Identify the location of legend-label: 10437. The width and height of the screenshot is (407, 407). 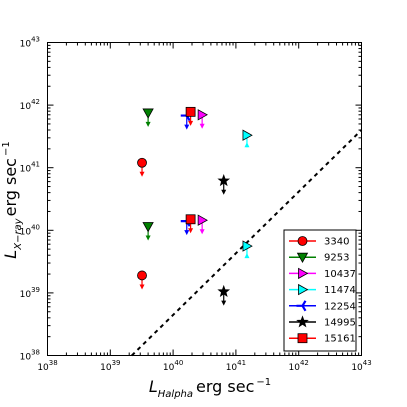
(340, 274).